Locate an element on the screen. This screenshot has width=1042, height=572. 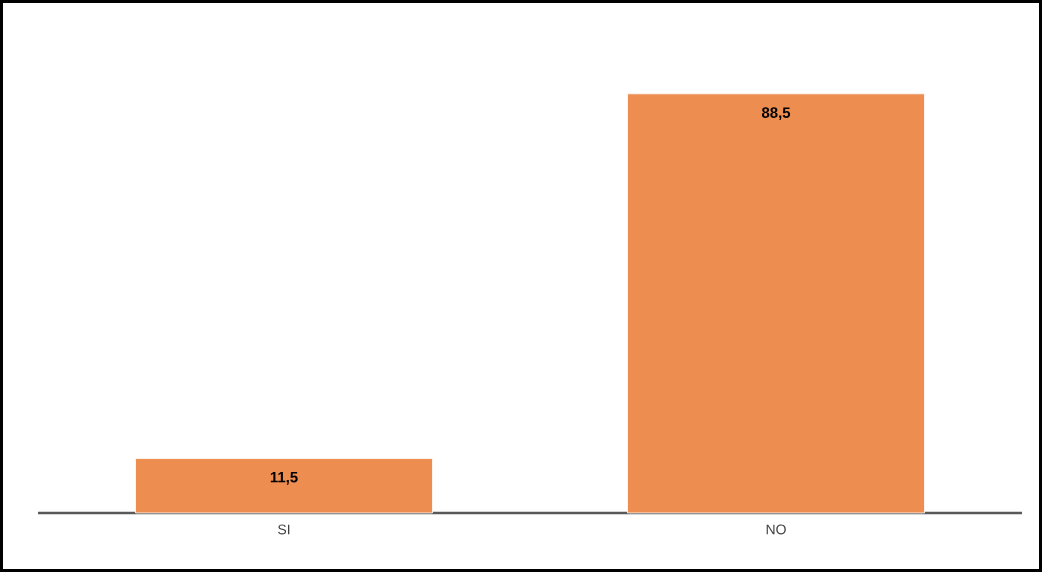
x-tick-label: NO is located at coordinates (776, 529).